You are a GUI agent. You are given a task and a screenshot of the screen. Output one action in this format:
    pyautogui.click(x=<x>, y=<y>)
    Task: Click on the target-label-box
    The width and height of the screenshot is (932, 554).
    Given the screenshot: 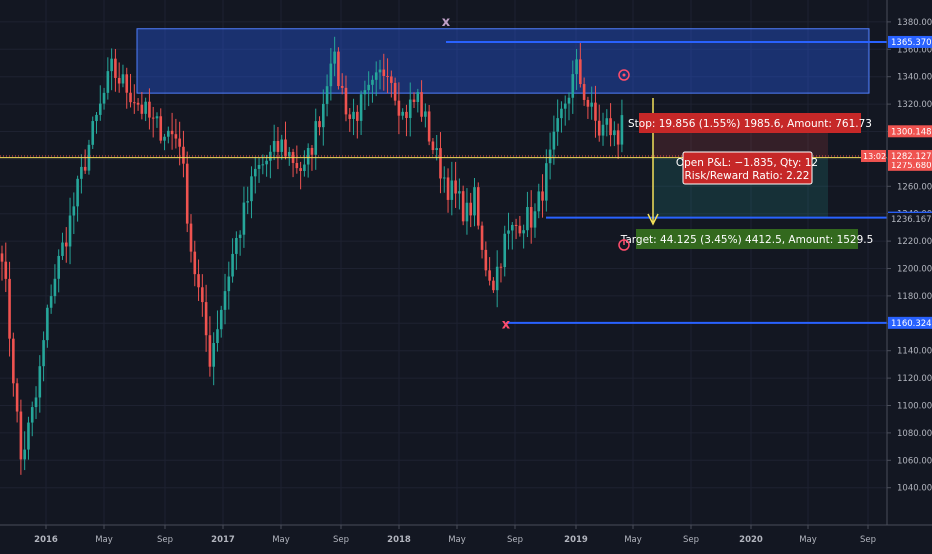 What is the action you would take?
    pyautogui.click(x=747, y=239)
    